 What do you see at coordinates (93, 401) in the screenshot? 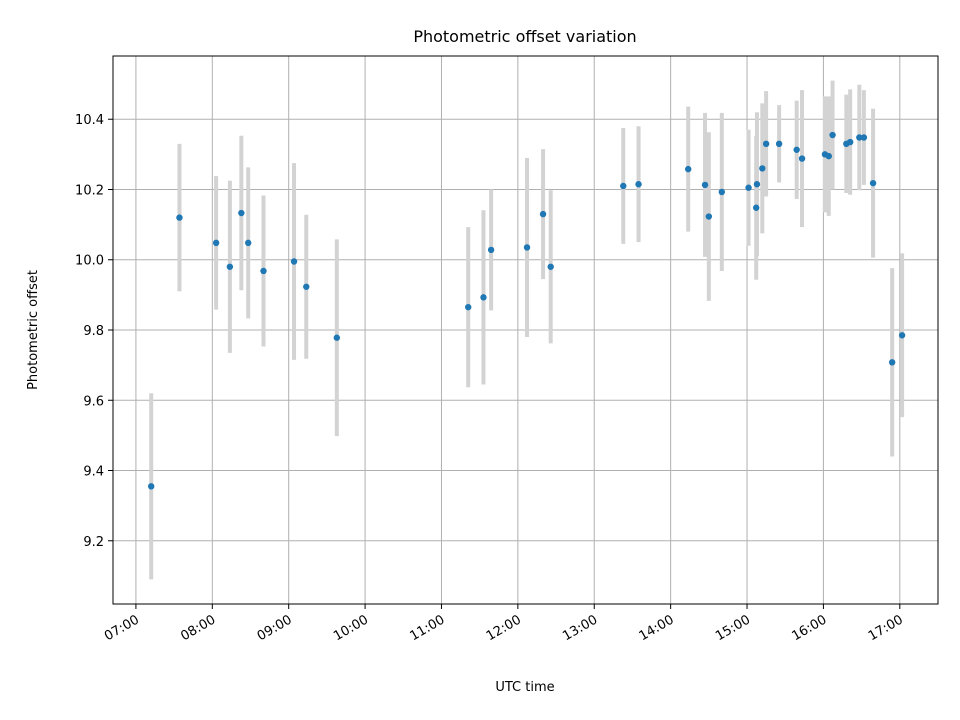
I see `y-tick-label: 9.6` at bounding box center [93, 401].